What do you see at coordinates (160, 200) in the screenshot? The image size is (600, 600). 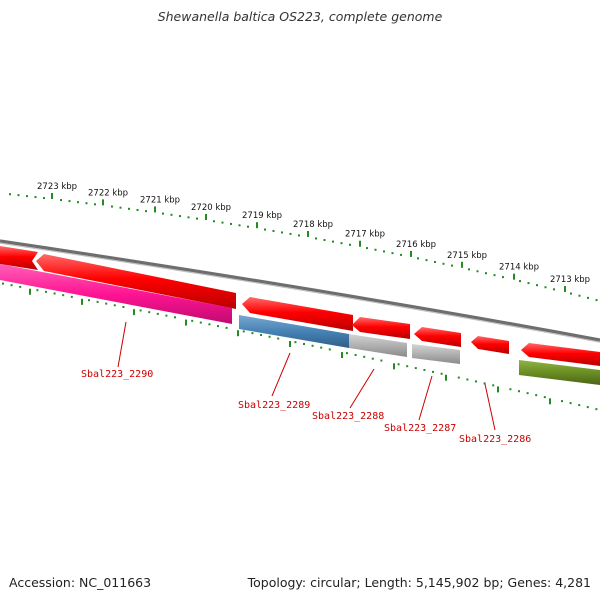 I see `kbp-label: 2721 kbp` at bounding box center [160, 200].